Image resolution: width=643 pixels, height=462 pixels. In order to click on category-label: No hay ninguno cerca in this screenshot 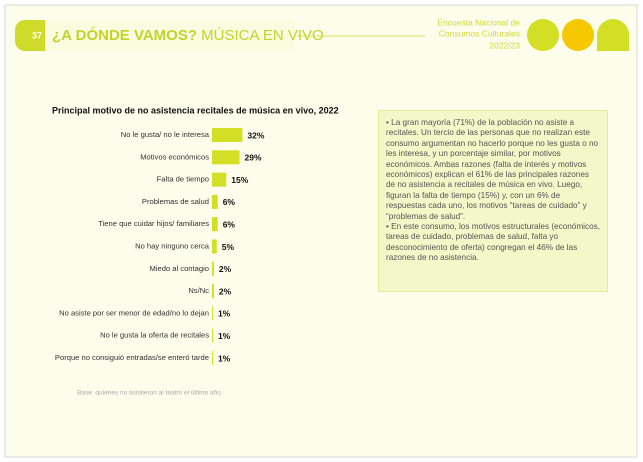, I will do `click(172, 246)`.